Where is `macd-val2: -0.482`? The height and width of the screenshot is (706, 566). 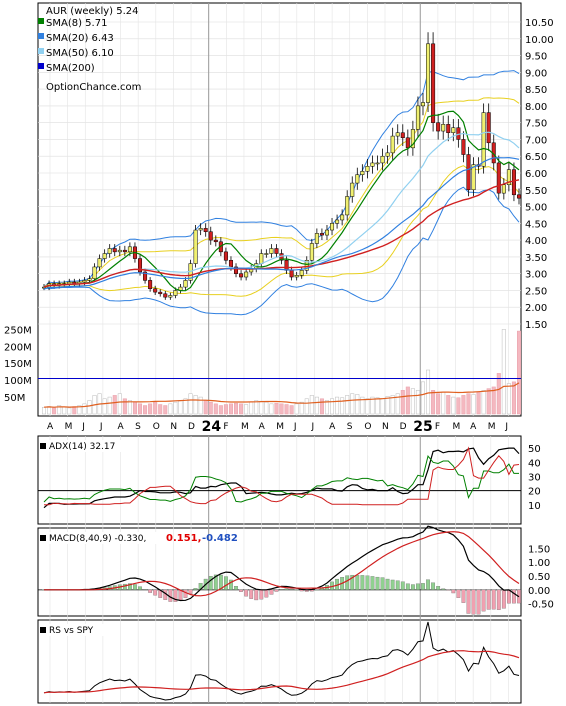
macd-val2: -0.482 is located at coordinates (220, 538).